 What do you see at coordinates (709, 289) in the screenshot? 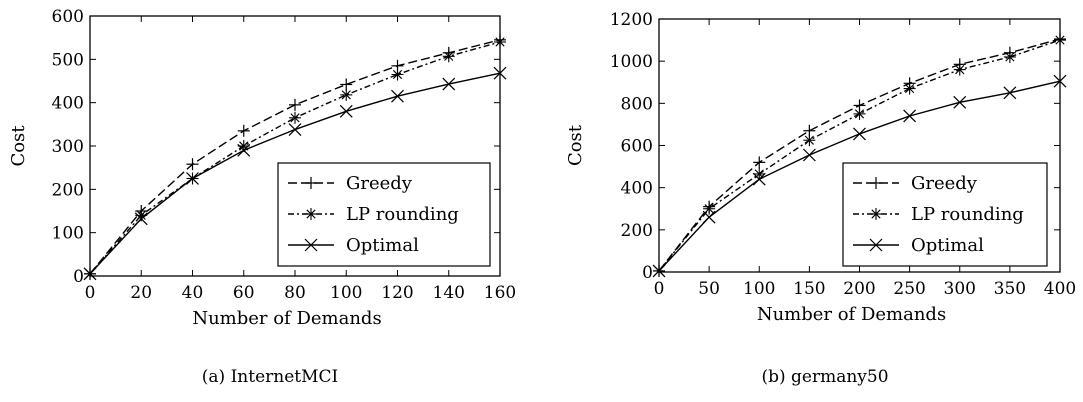
I see `x-tick-label: 50` at bounding box center [709, 289].